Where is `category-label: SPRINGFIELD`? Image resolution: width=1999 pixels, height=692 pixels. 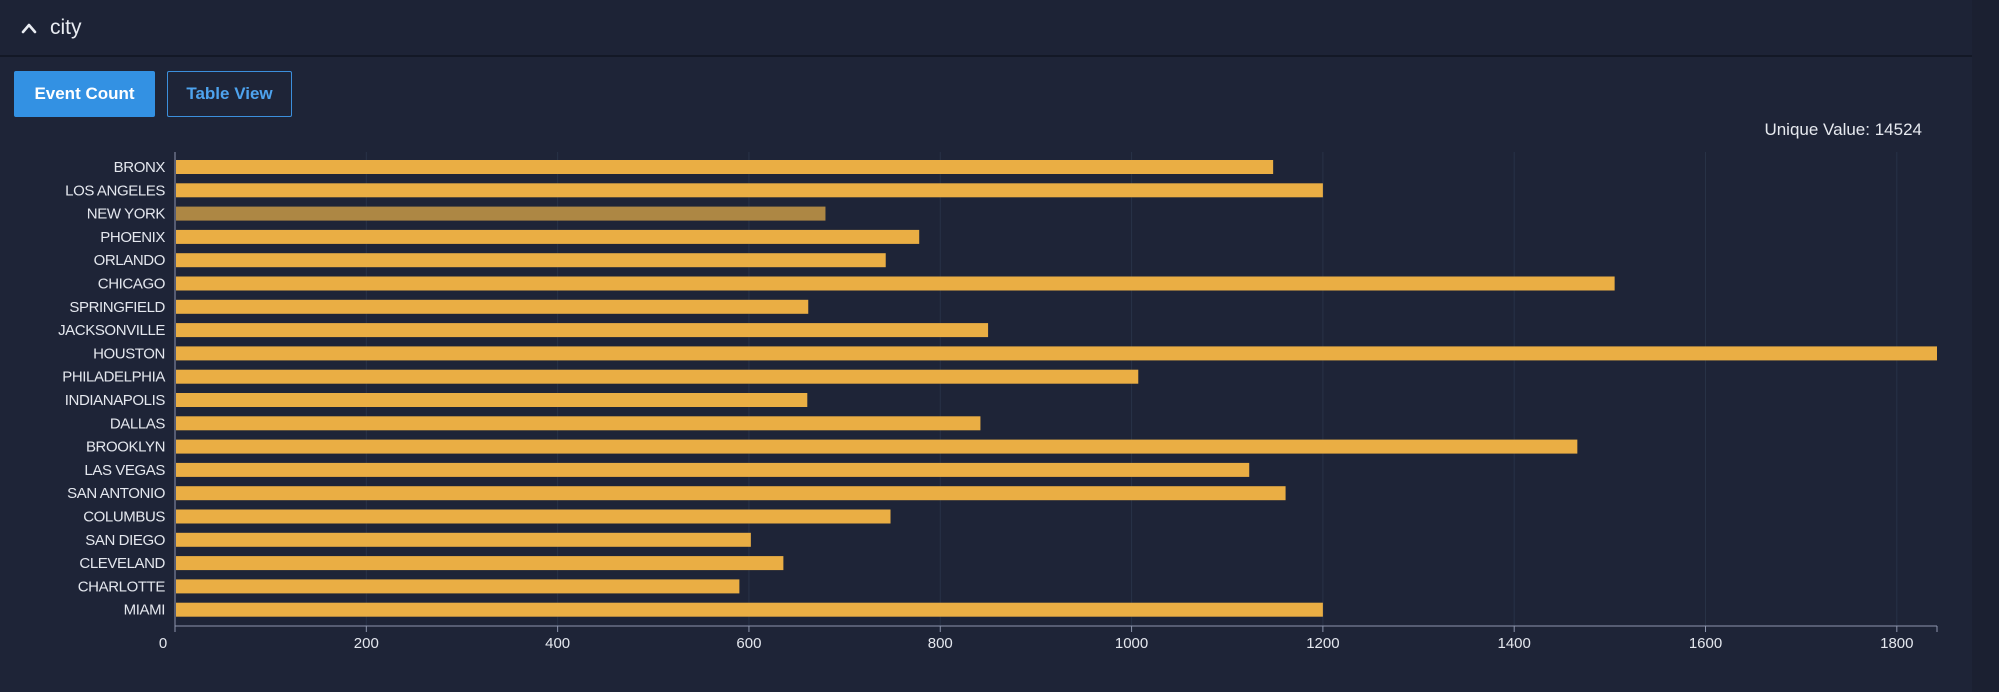
category-label: SPRINGFIELD is located at coordinates (117, 307).